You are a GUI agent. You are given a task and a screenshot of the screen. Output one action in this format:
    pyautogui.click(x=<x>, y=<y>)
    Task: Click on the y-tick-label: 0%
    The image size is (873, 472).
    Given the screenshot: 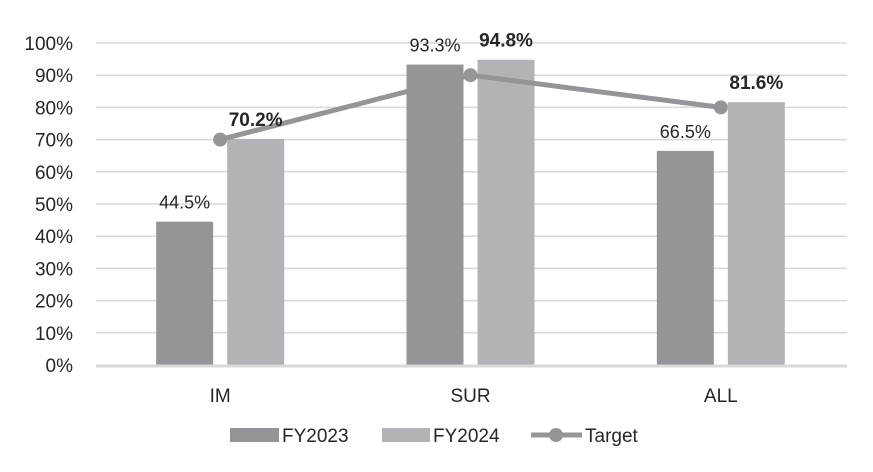 What is the action you would take?
    pyautogui.click(x=60, y=366)
    